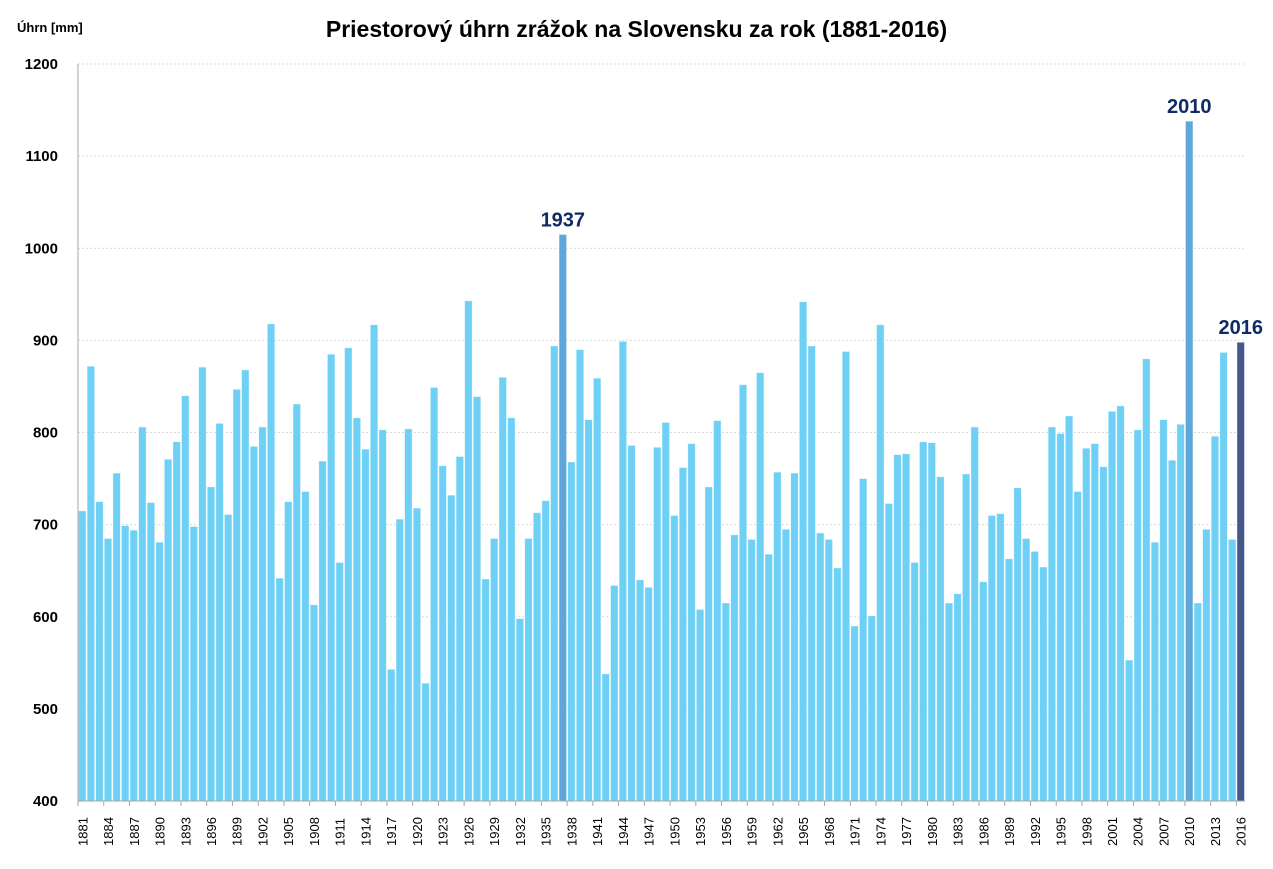 Image resolution: width=1273 pixels, height=869 pixels. What do you see at coordinates (314, 703) in the screenshot?
I see `bar-1908` at bounding box center [314, 703].